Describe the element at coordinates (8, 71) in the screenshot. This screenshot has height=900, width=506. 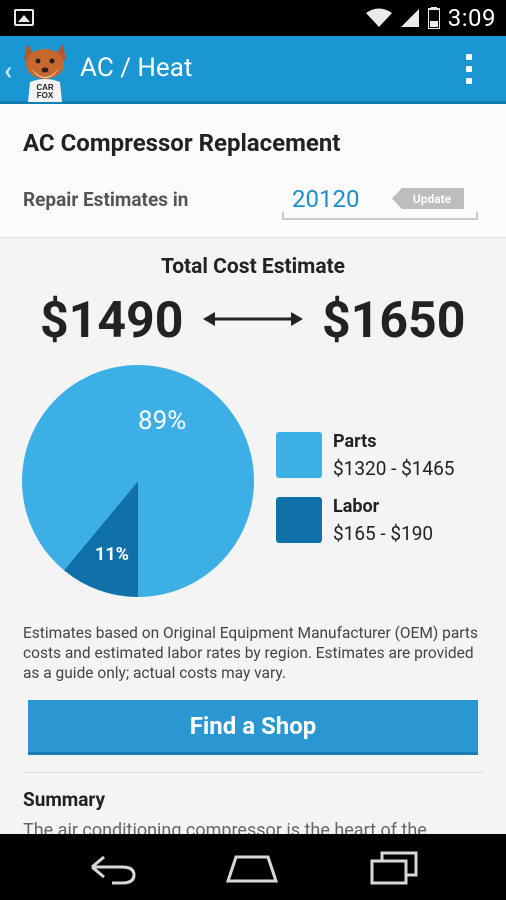
I see `up-chevron-icon: ‹` at that location.